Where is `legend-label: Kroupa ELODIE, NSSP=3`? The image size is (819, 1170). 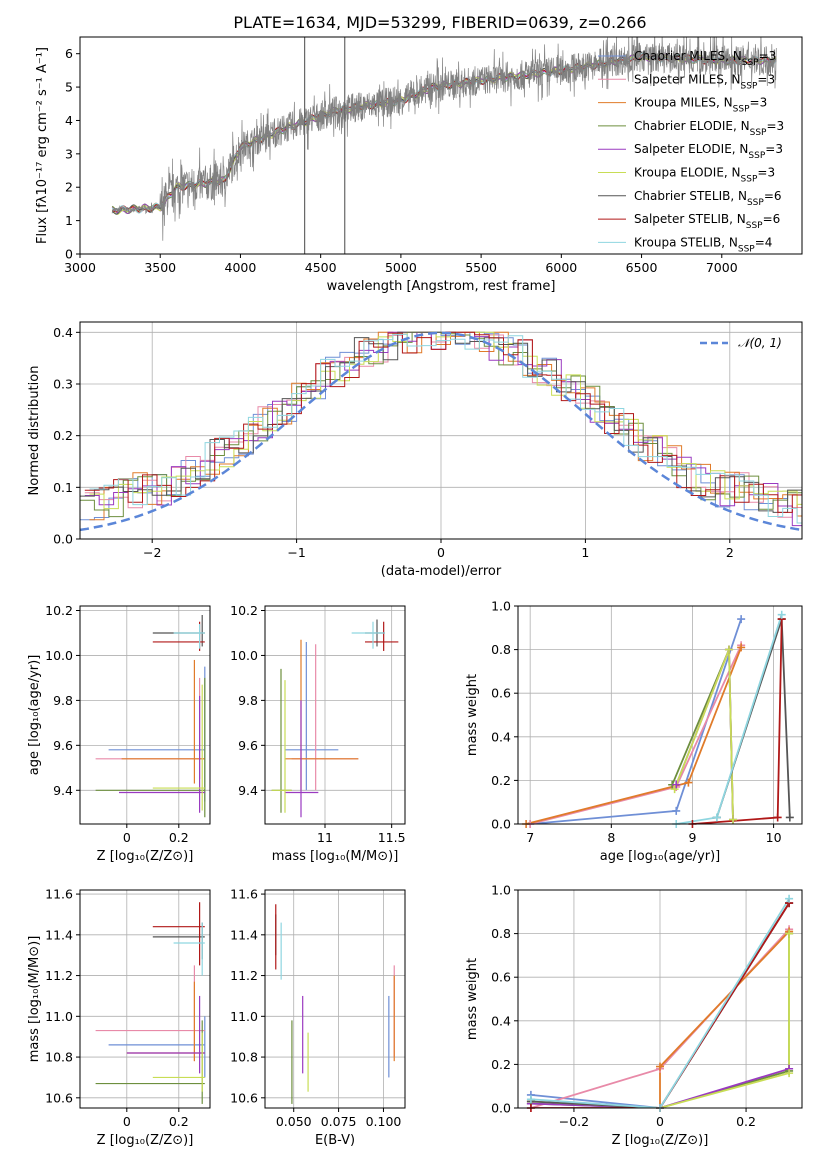
legend-label: Kroupa ELODIE, NSSP=3 is located at coordinates (704, 175).